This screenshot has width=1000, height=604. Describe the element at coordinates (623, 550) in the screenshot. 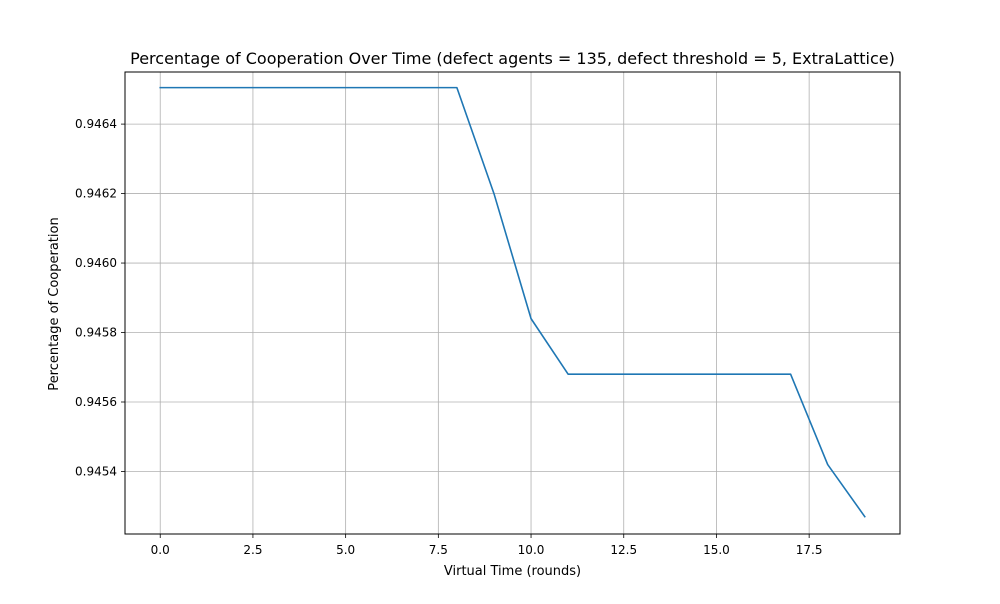

I see `x-tick-label: 12.5` at that location.